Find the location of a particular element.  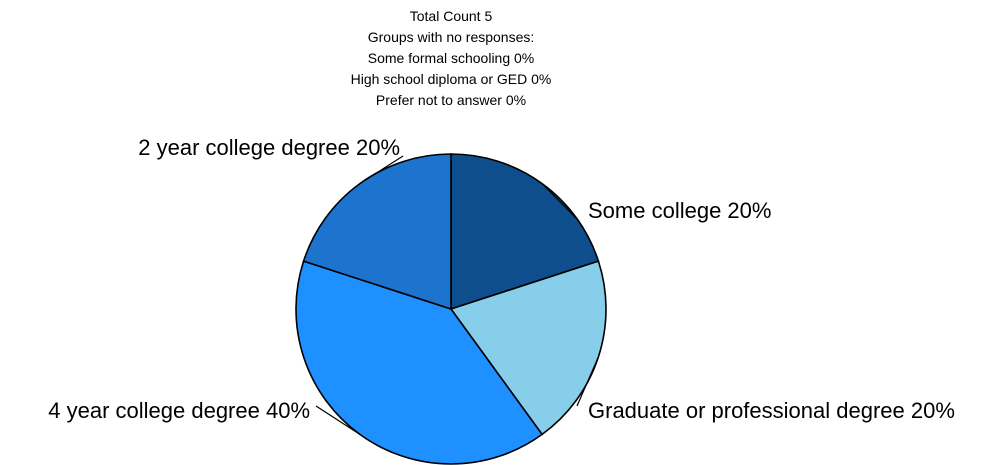

slice-label: Some college 20% is located at coordinates (679, 210).